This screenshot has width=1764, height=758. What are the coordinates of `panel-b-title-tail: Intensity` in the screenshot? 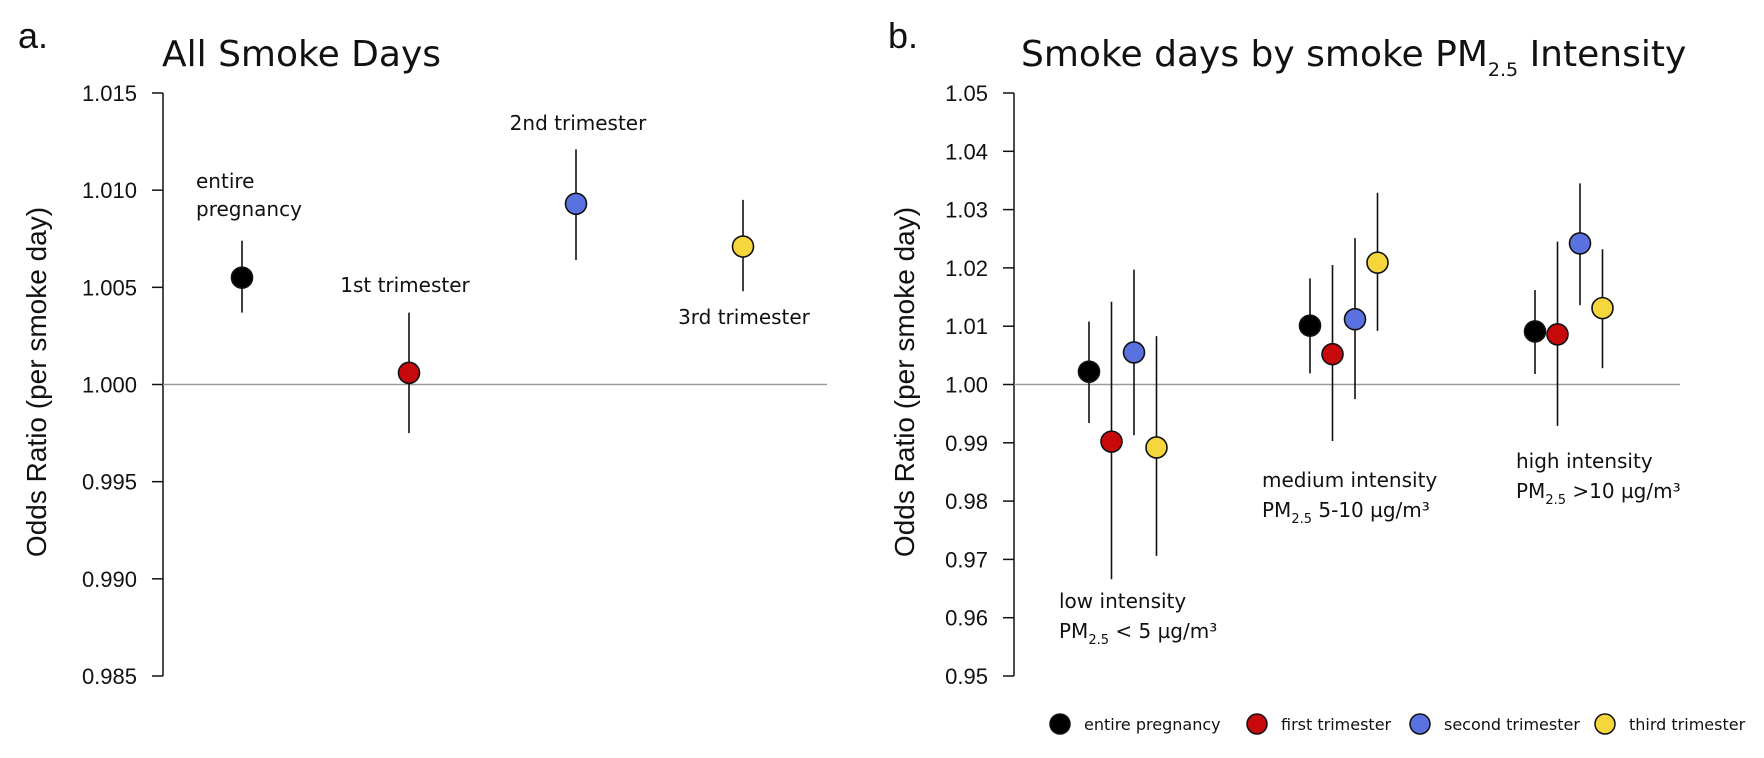 It's located at (1602, 54).